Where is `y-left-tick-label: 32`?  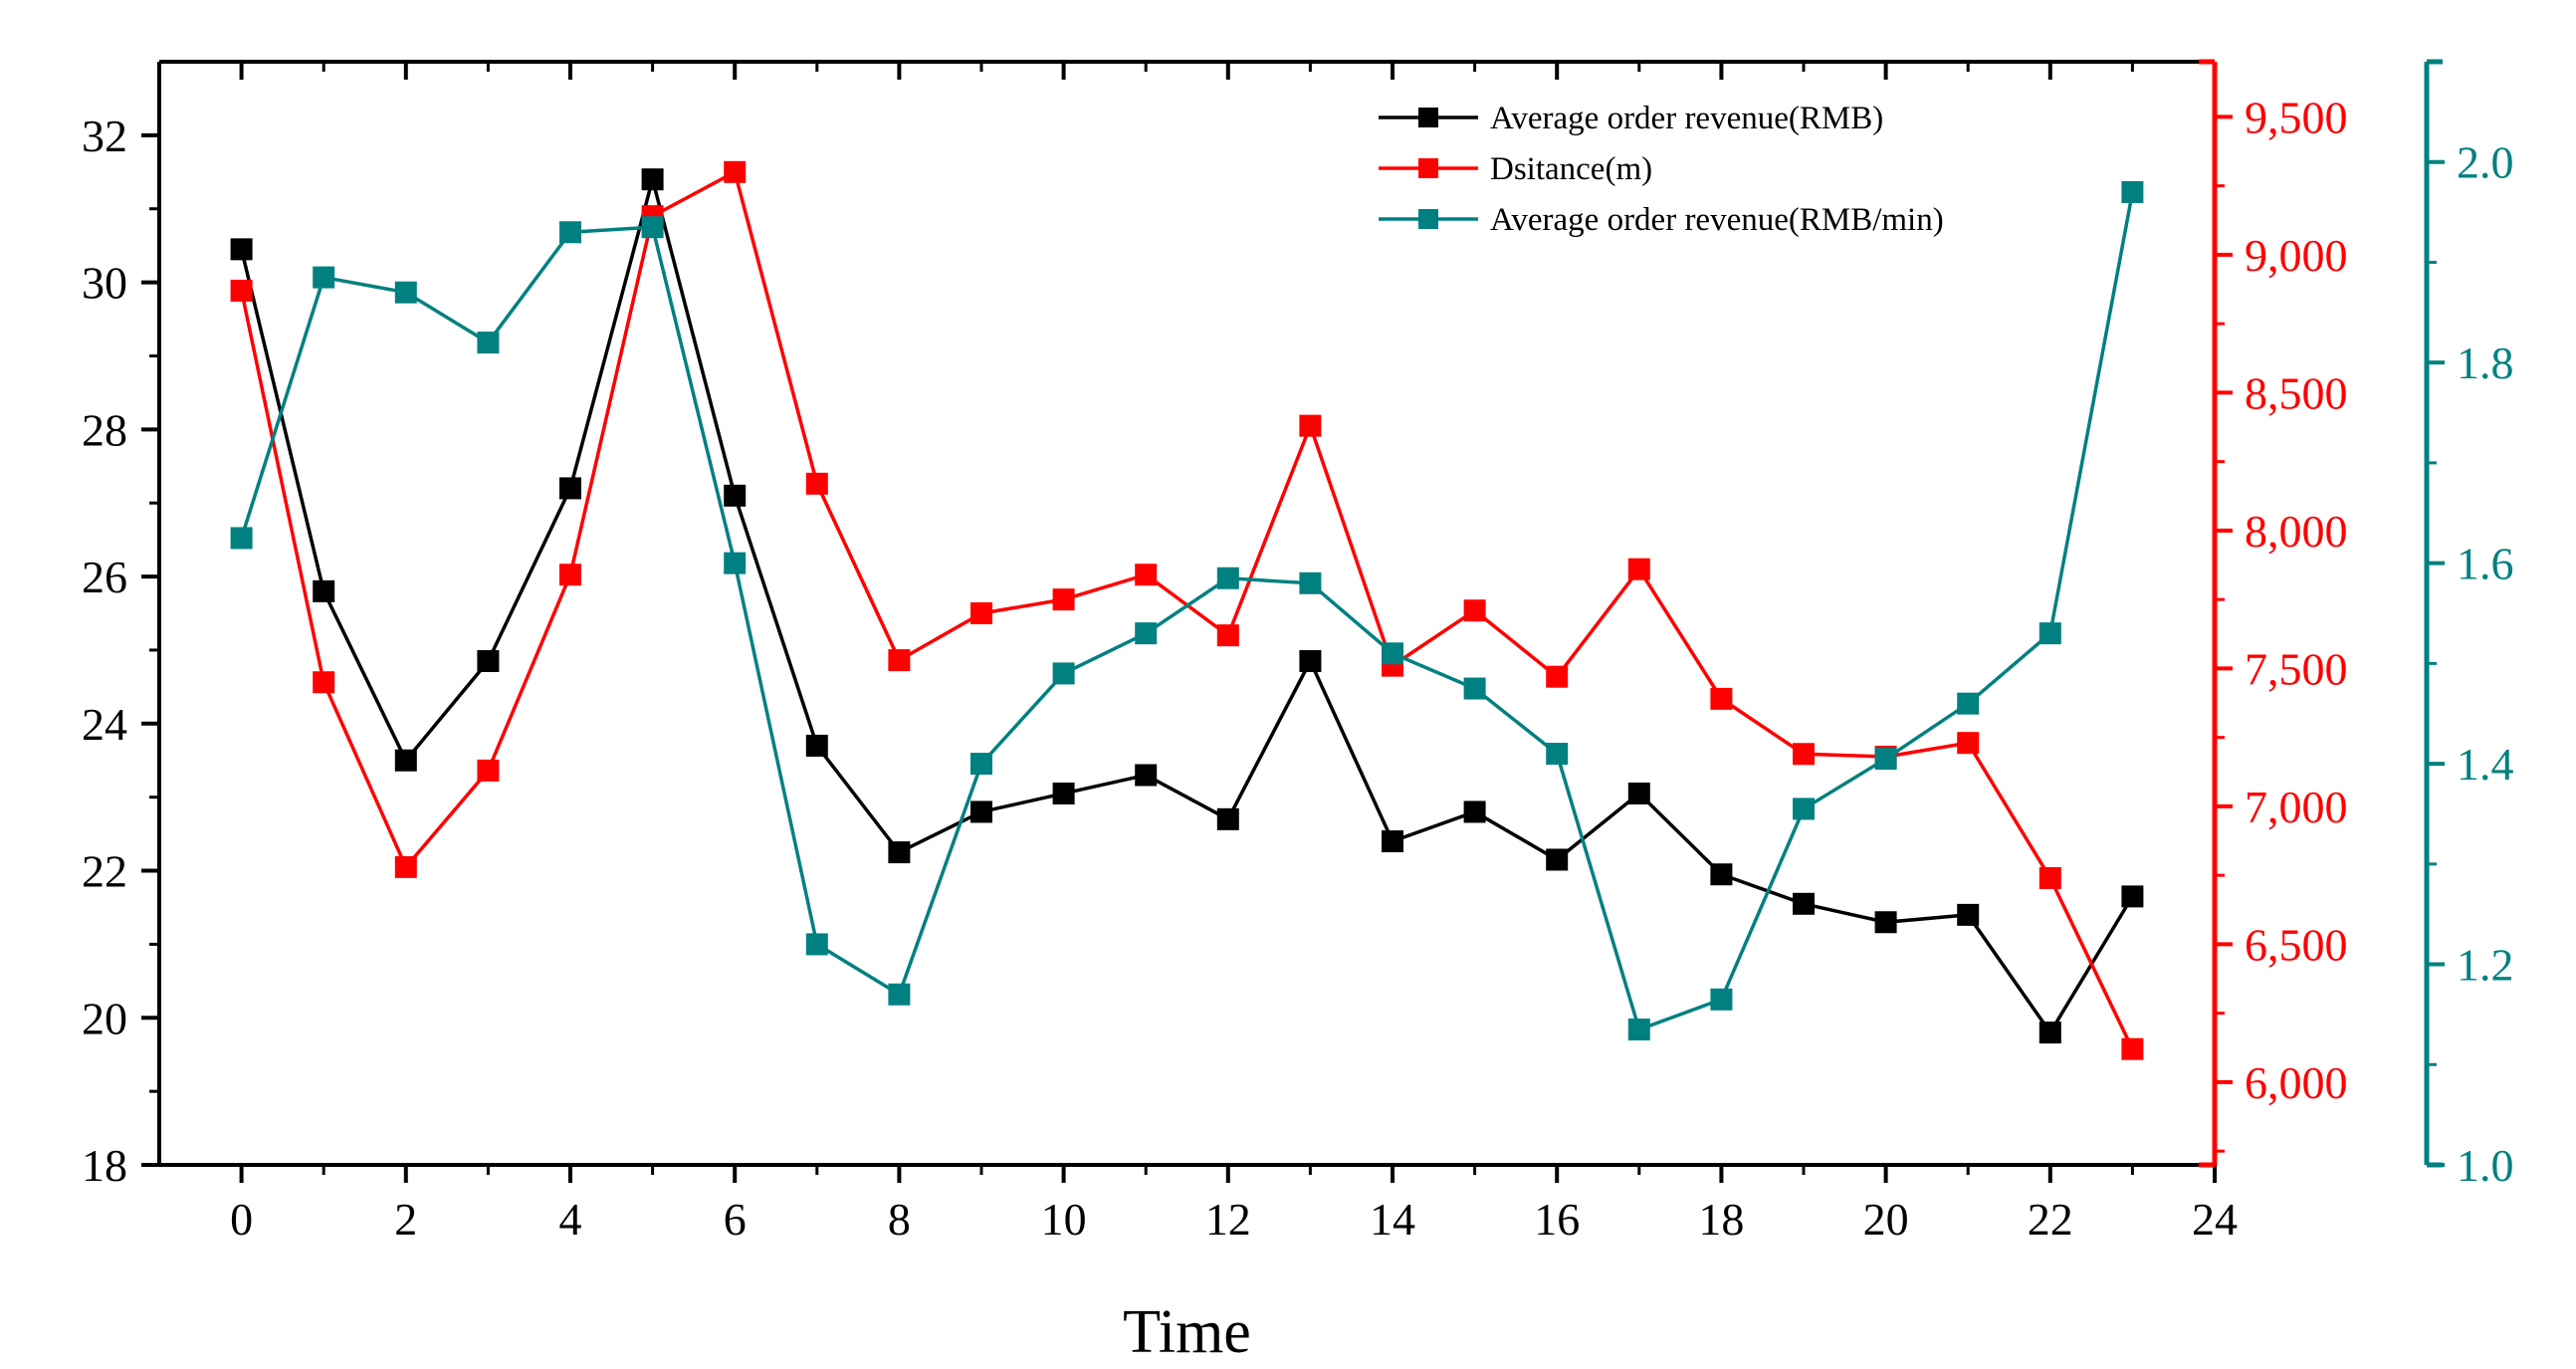 y-left-tick-label: 32 is located at coordinates (104, 136).